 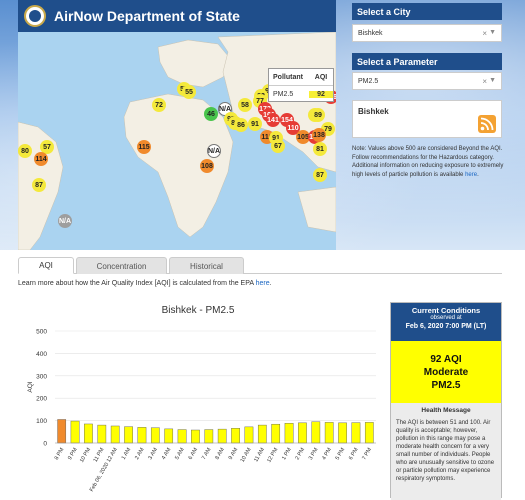 I want to click on y-tick-label: 500, so click(x=41, y=332).